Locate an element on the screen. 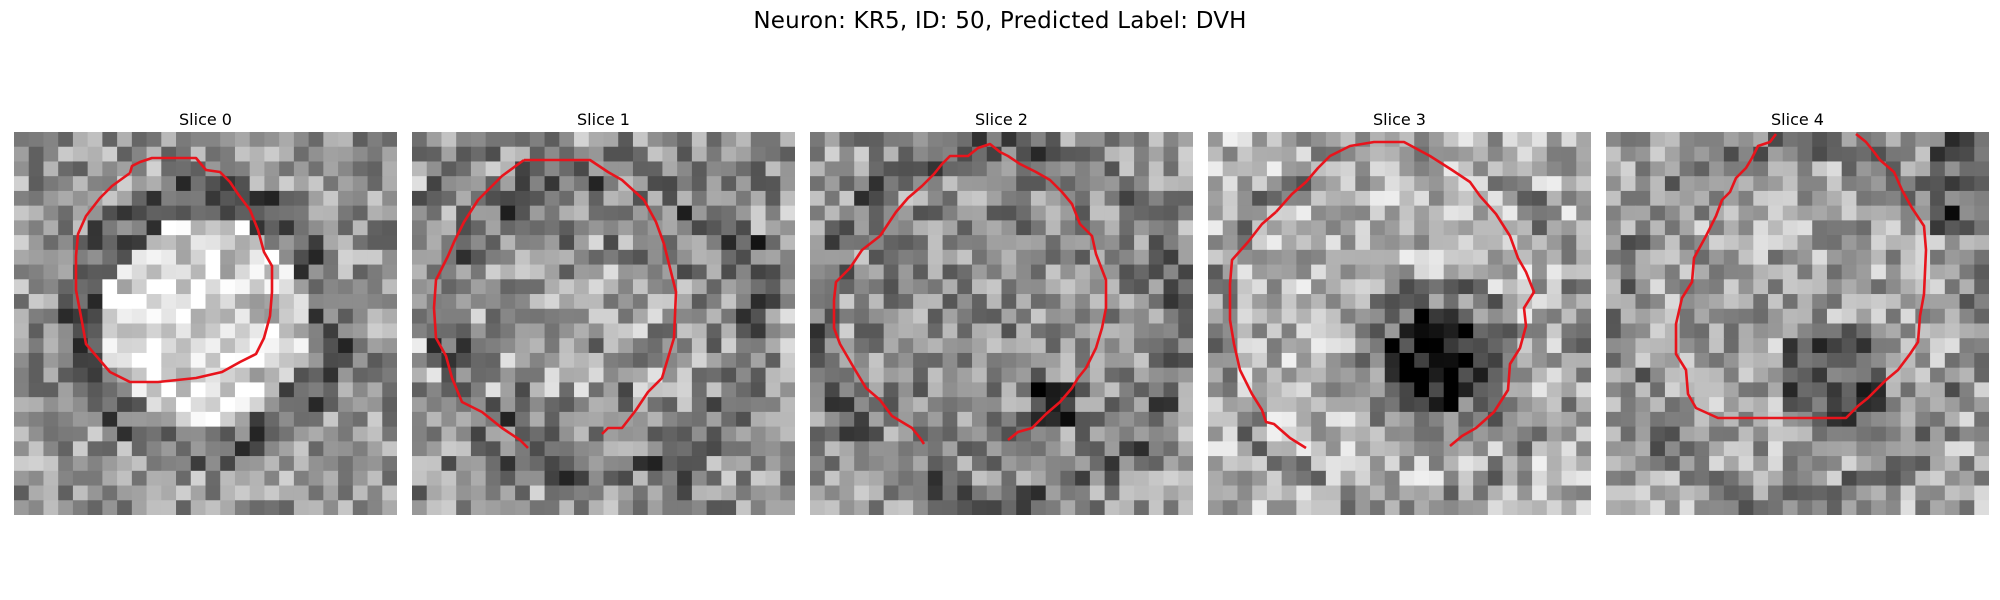 Image resolution: width=2000 pixels, height=600 pixels. slice-title: Slice 0 is located at coordinates (205, 119).